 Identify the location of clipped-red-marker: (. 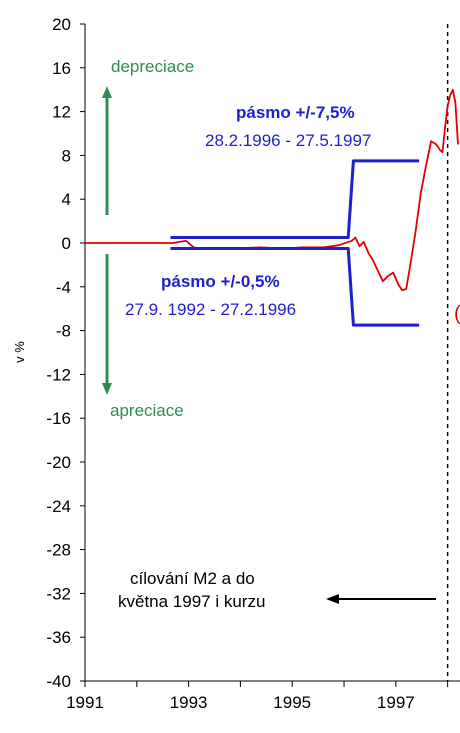
(457, 314).